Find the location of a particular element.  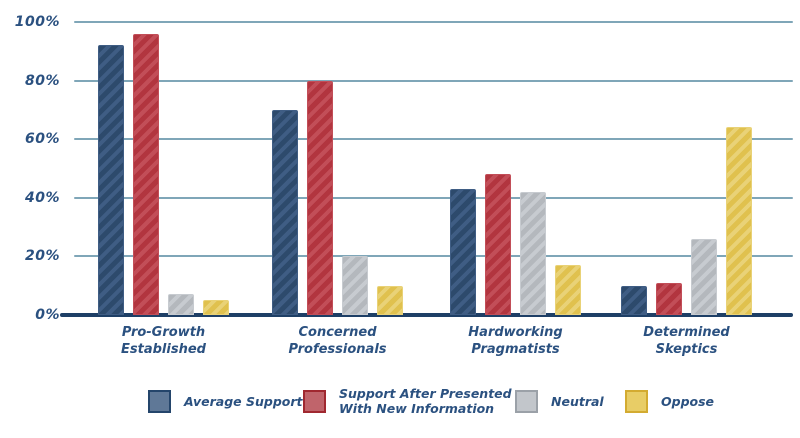

y-axis-tick-label: 0% is located at coordinates (47, 315).